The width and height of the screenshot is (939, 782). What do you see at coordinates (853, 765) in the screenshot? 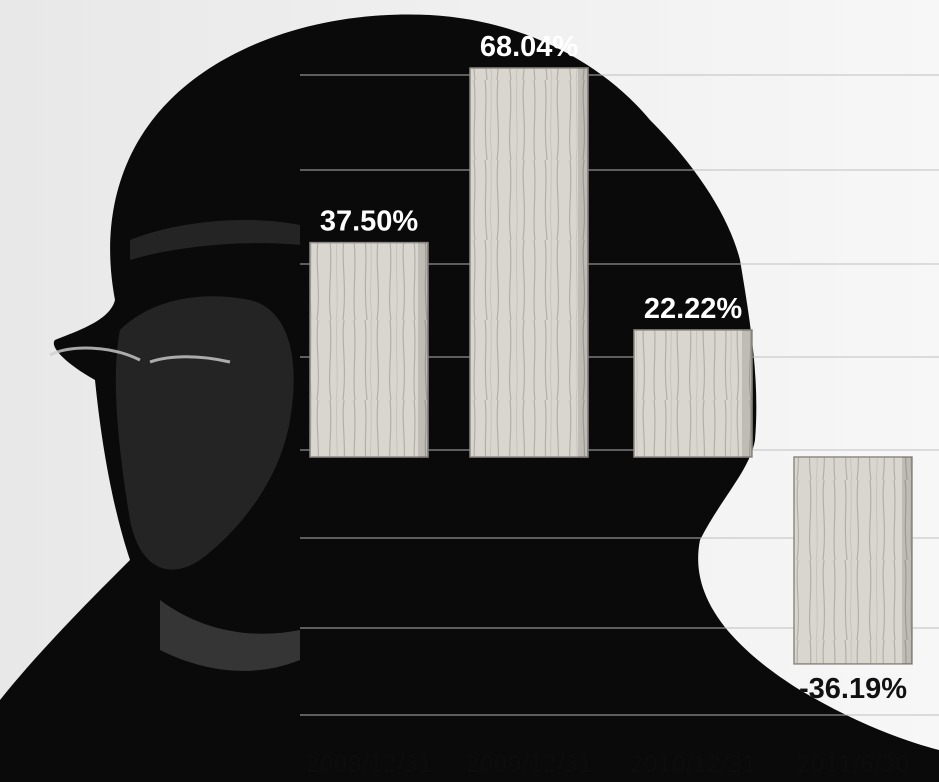
I see `category-label: 2011/6/30` at bounding box center [853, 765].